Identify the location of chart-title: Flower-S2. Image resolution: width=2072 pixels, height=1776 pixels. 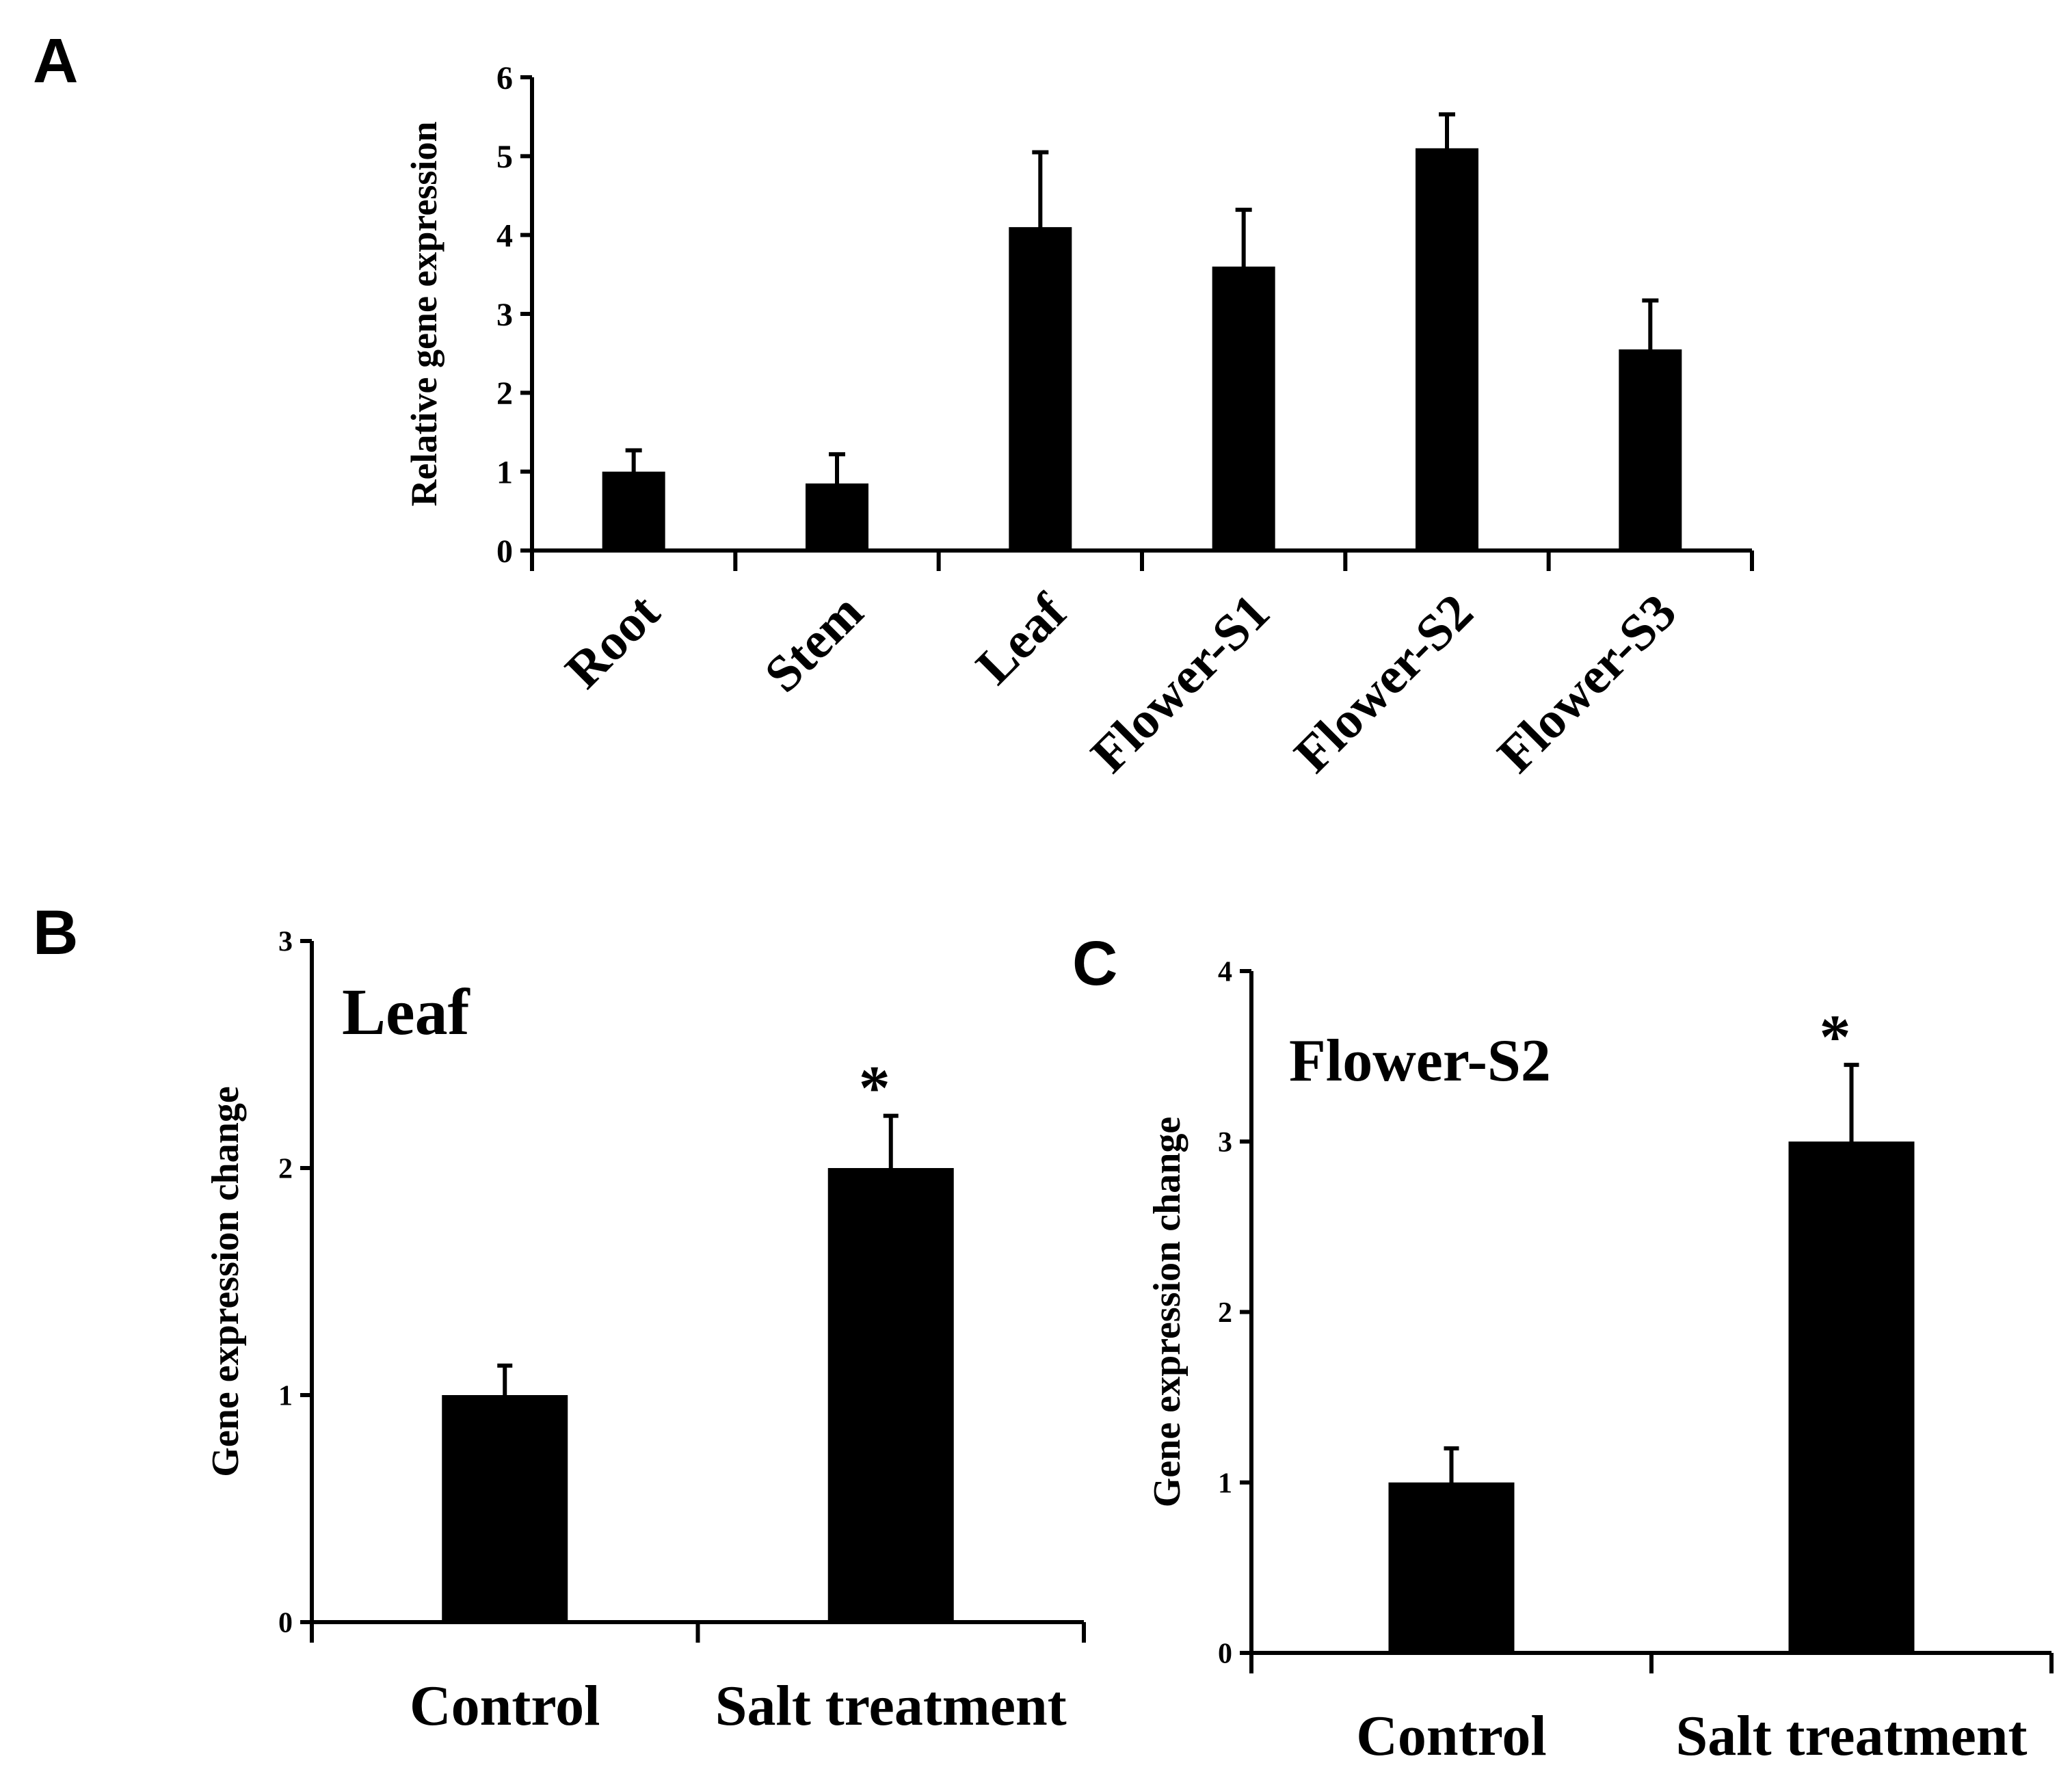
(1420, 1061).